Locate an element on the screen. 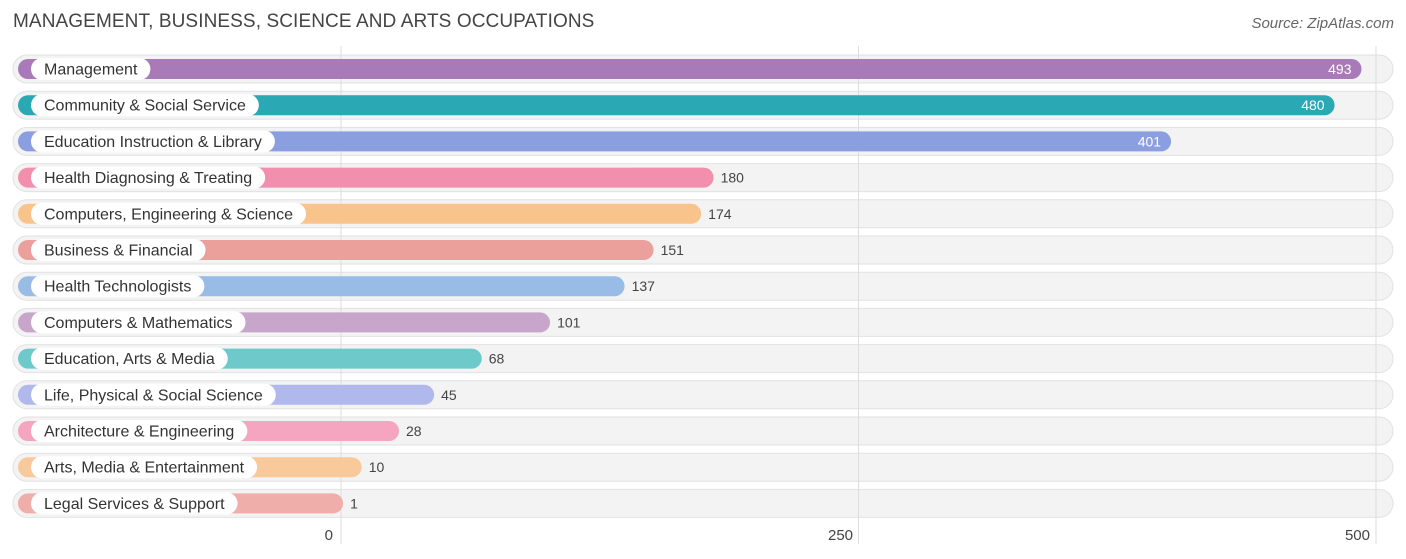  value-label: 180 is located at coordinates (733, 178).